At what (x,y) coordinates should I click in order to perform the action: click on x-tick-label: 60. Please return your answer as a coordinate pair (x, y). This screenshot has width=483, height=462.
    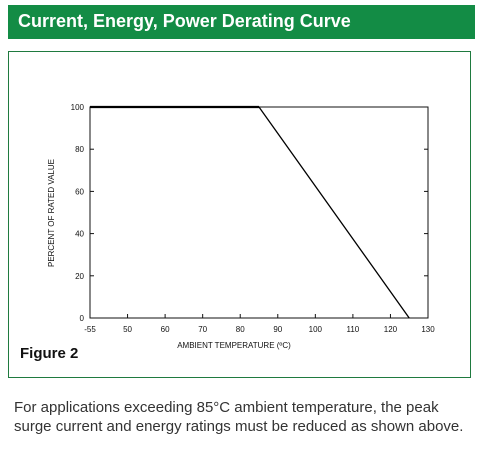
    Looking at the image, I should click on (165, 329).